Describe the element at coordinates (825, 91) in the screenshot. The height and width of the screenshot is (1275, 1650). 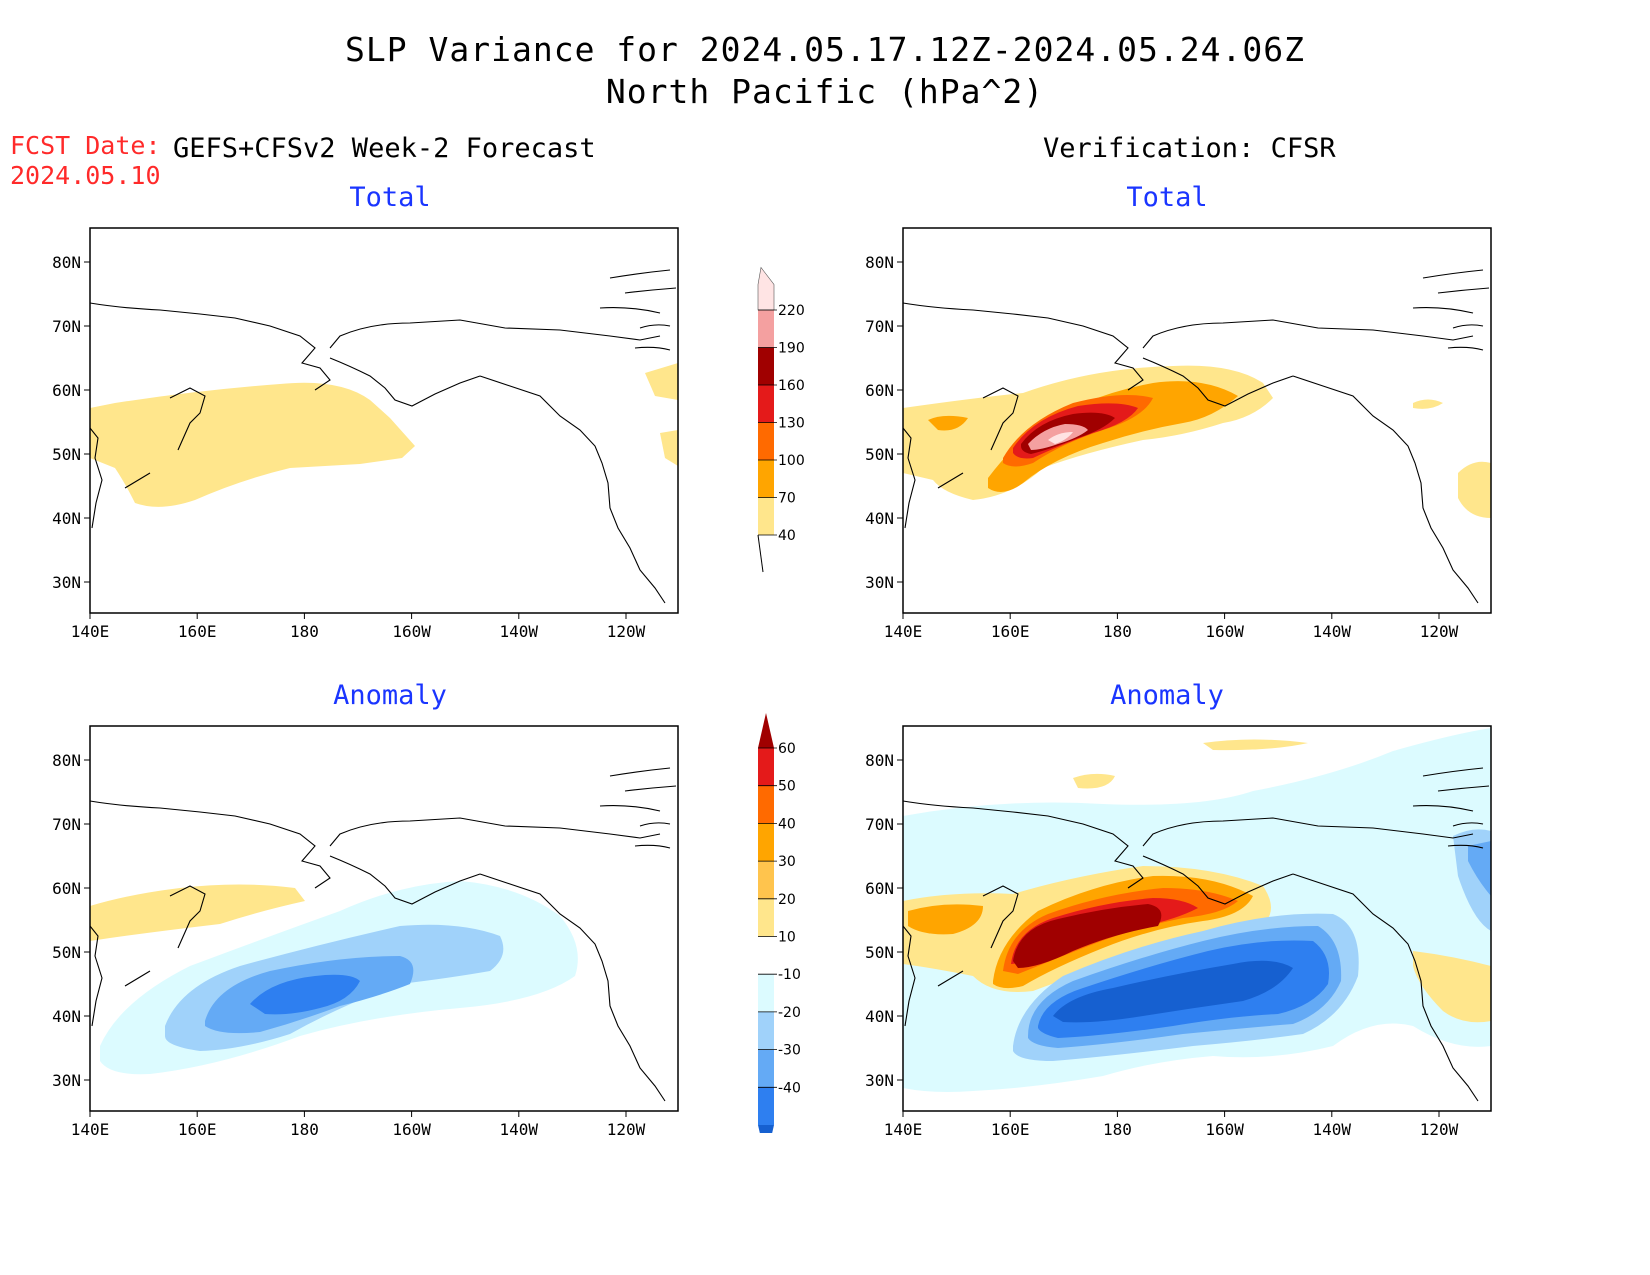
I see `chart-subtitle-region: North Pacific (hPa^2)` at that location.